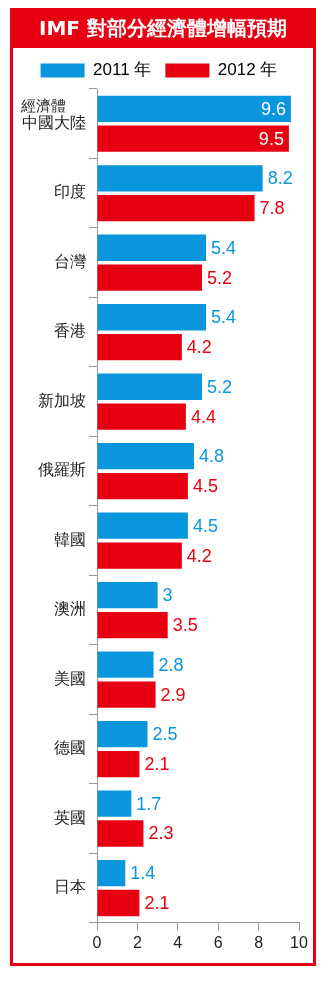 Image resolution: width=330 pixels, height=1005 pixels. I want to click on y-tick-label: 美國, so click(70, 678).